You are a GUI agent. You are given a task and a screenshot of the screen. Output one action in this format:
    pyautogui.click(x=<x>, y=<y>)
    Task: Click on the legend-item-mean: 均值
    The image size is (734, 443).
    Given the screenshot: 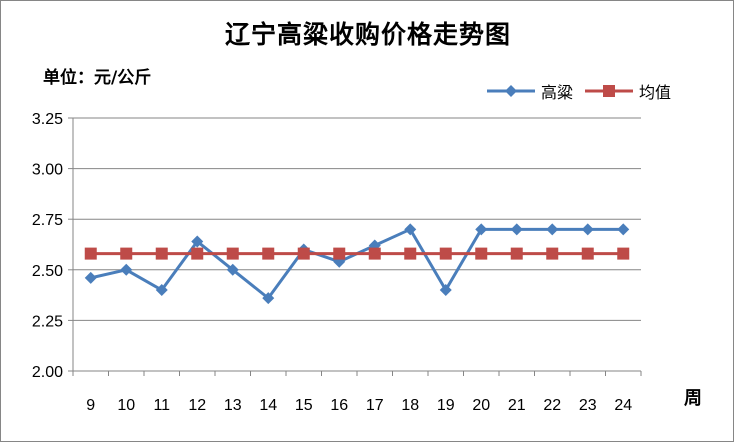 What is the action you would take?
    pyautogui.click(x=627, y=91)
    